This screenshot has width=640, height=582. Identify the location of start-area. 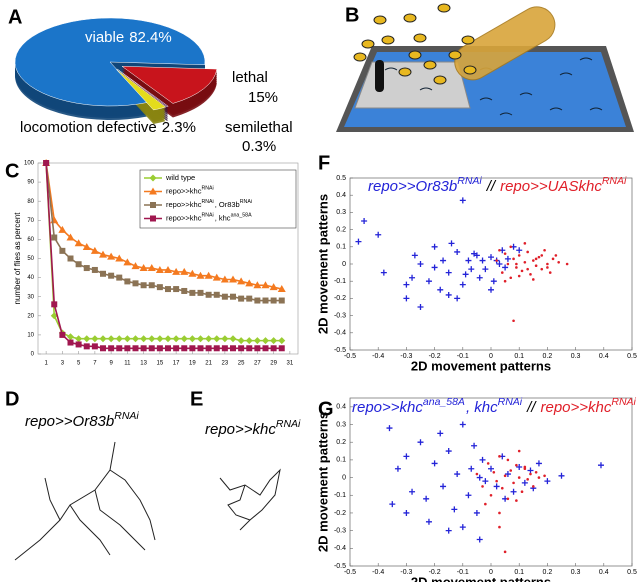
(412, 85).